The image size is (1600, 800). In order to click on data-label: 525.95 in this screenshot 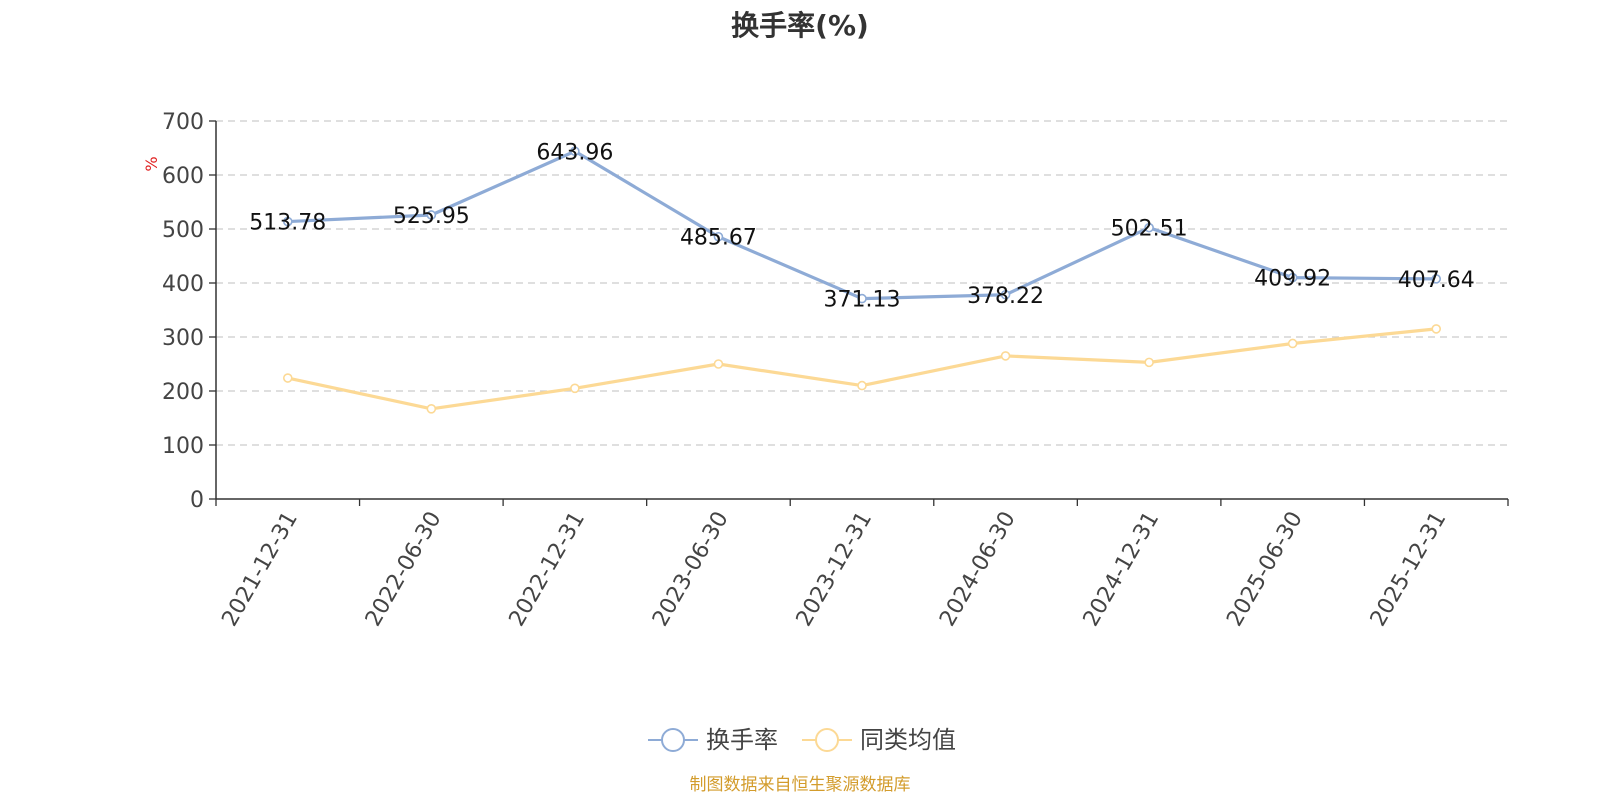, I will do `click(431, 216)`.